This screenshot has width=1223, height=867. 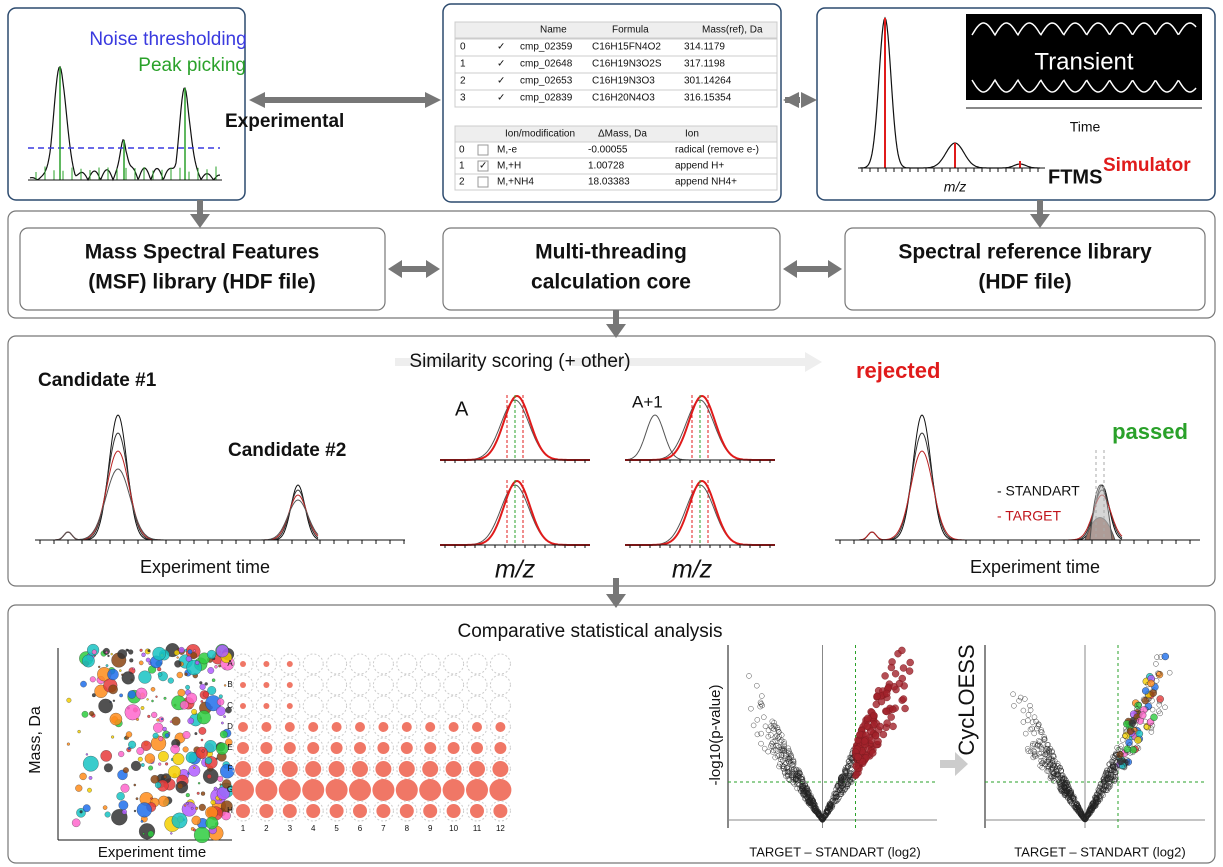 I want to click on row-index: 2, so click(x=462, y=182).